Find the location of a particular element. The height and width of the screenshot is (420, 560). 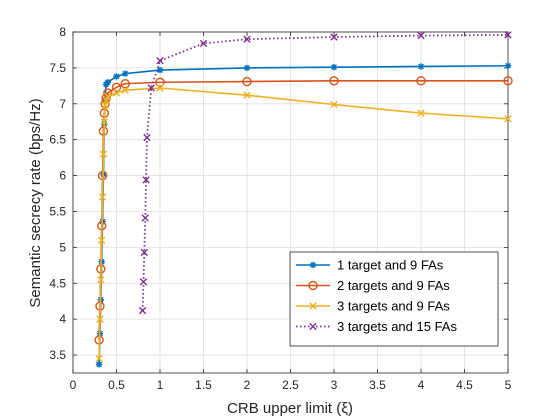

x-tick-label: 2.5 is located at coordinates (290, 385).